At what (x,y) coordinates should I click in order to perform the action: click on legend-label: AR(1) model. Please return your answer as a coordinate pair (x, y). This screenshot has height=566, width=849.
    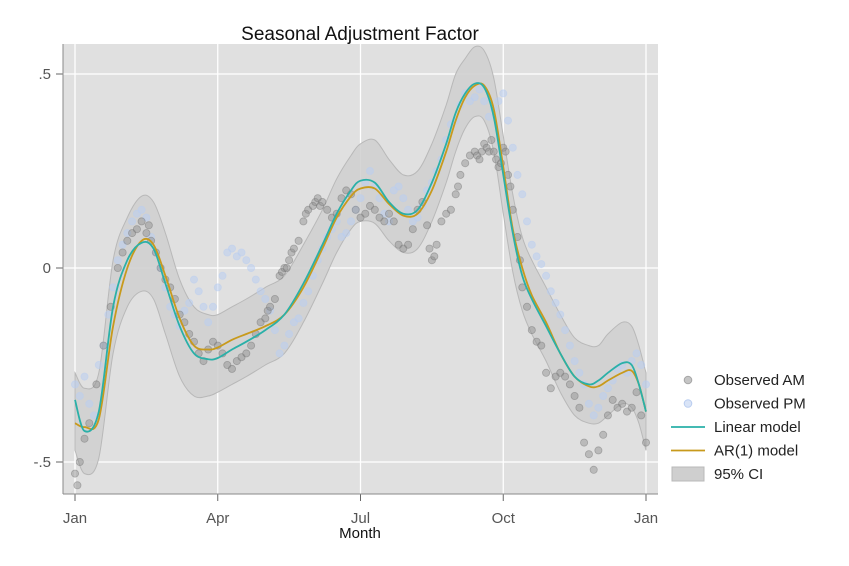
    Looking at the image, I should click on (756, 451).